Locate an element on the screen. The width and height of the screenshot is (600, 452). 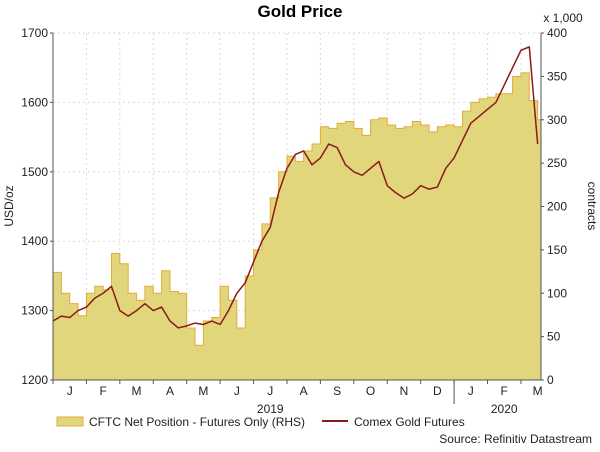
right-axis-label: contracts is located at coordinates (592, 206).